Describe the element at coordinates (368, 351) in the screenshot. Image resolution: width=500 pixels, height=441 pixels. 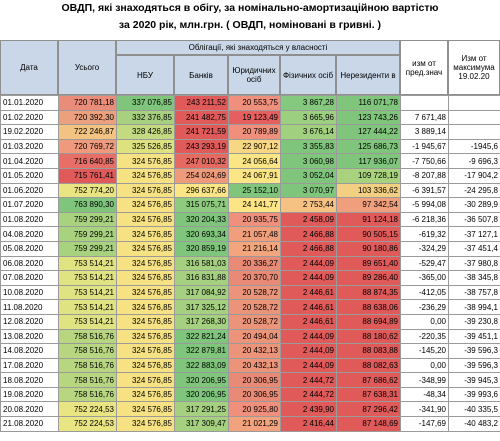
I see `cell-nonres: 88 083,88` at that location.